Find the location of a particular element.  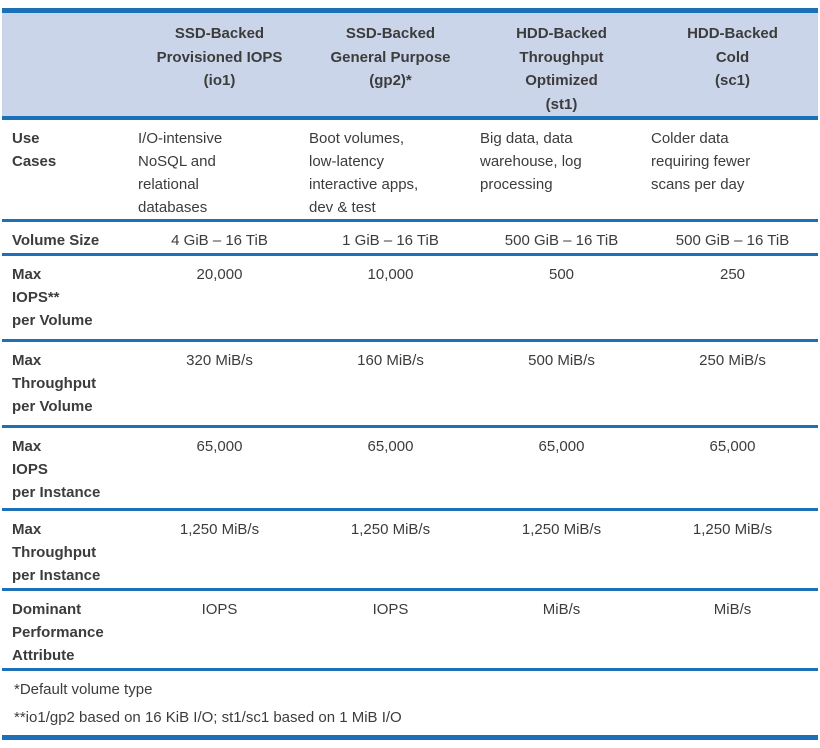

table-cell: 20,000 is located at coordinates (219, 274).